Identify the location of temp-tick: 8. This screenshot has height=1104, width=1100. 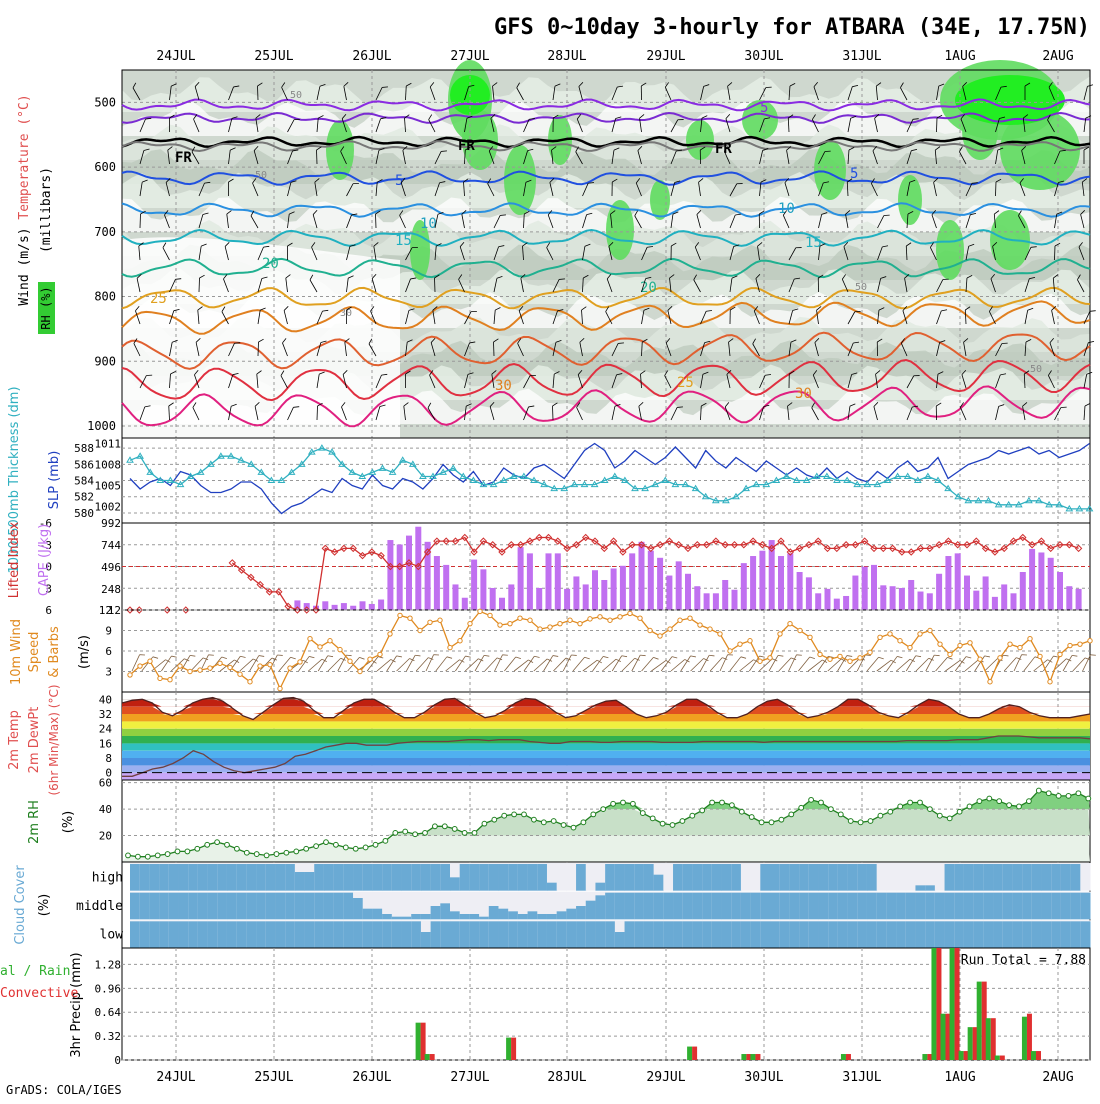
(108, 758).